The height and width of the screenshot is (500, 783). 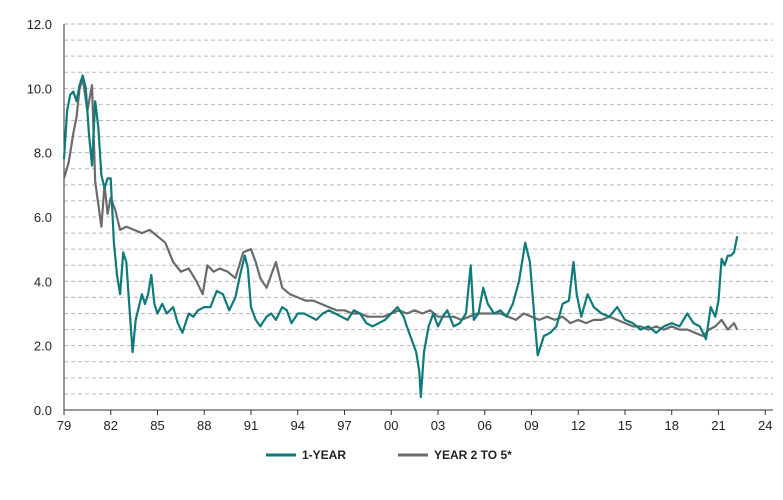 What do you see at coordinates (43, 346) in the screenshot?
I see `y-tick-label: 2.0` at bounding box center [43, 346].